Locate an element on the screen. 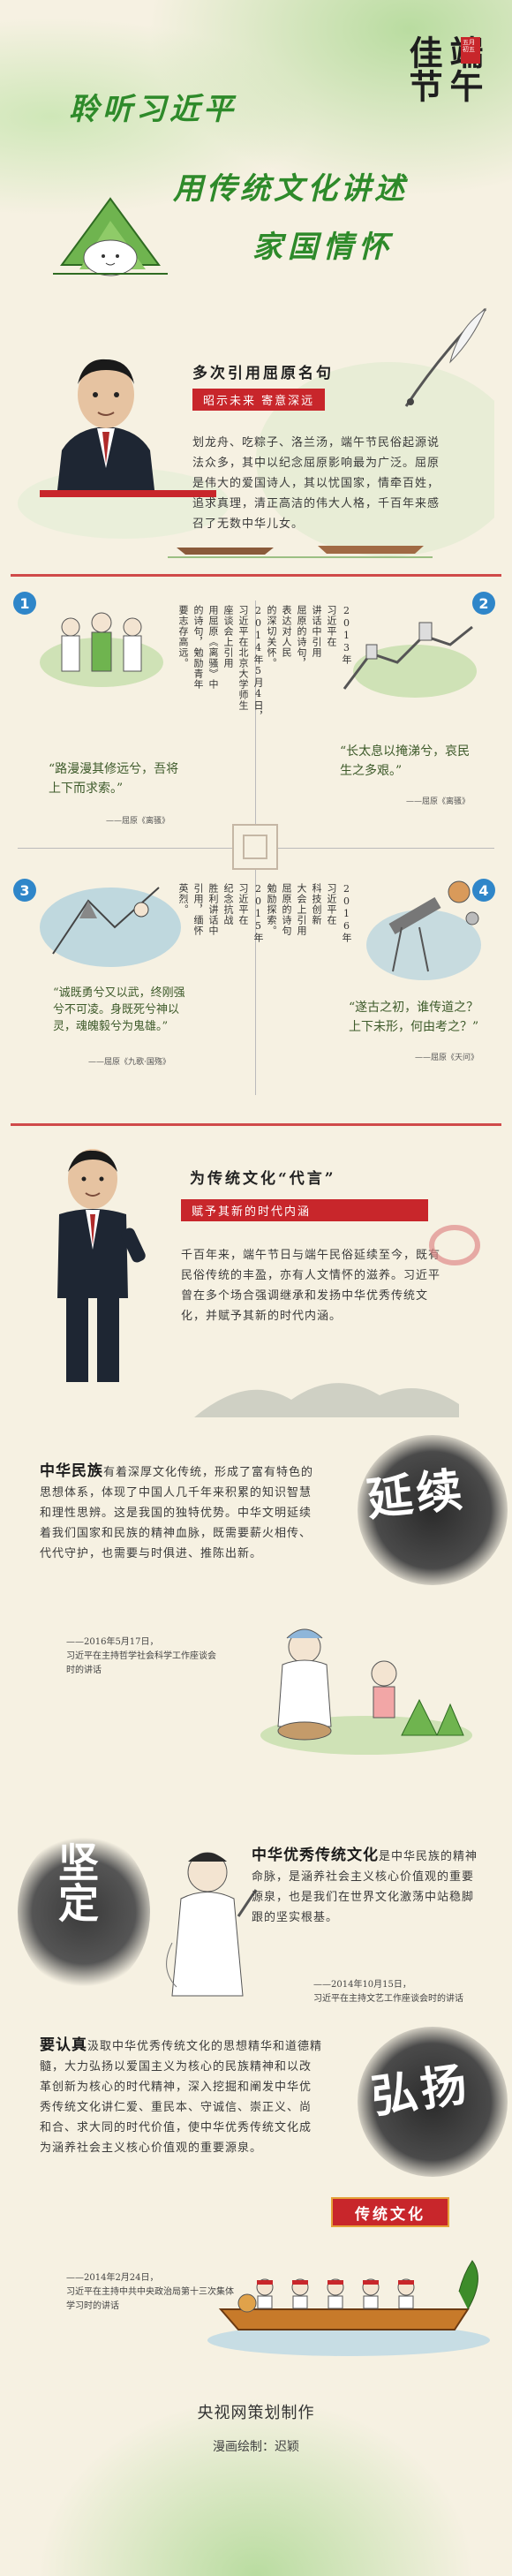  quote4-col-6: 勉励探索。 is located at coordinates (271, 910).